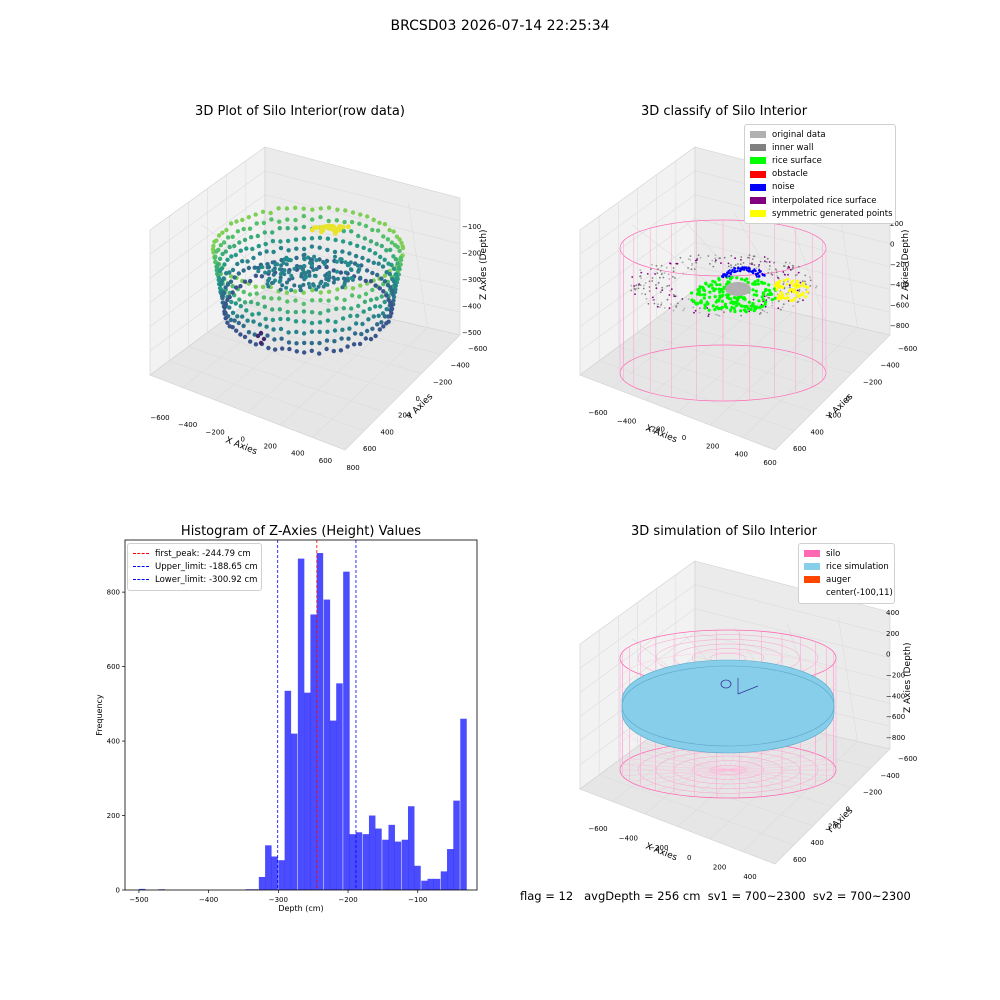 This screenshot has height=1000, width=1000. What do you see at coordinates (773, 257) in the screenshot?
I see `panel2-grid` at bounding box center [773, 257].